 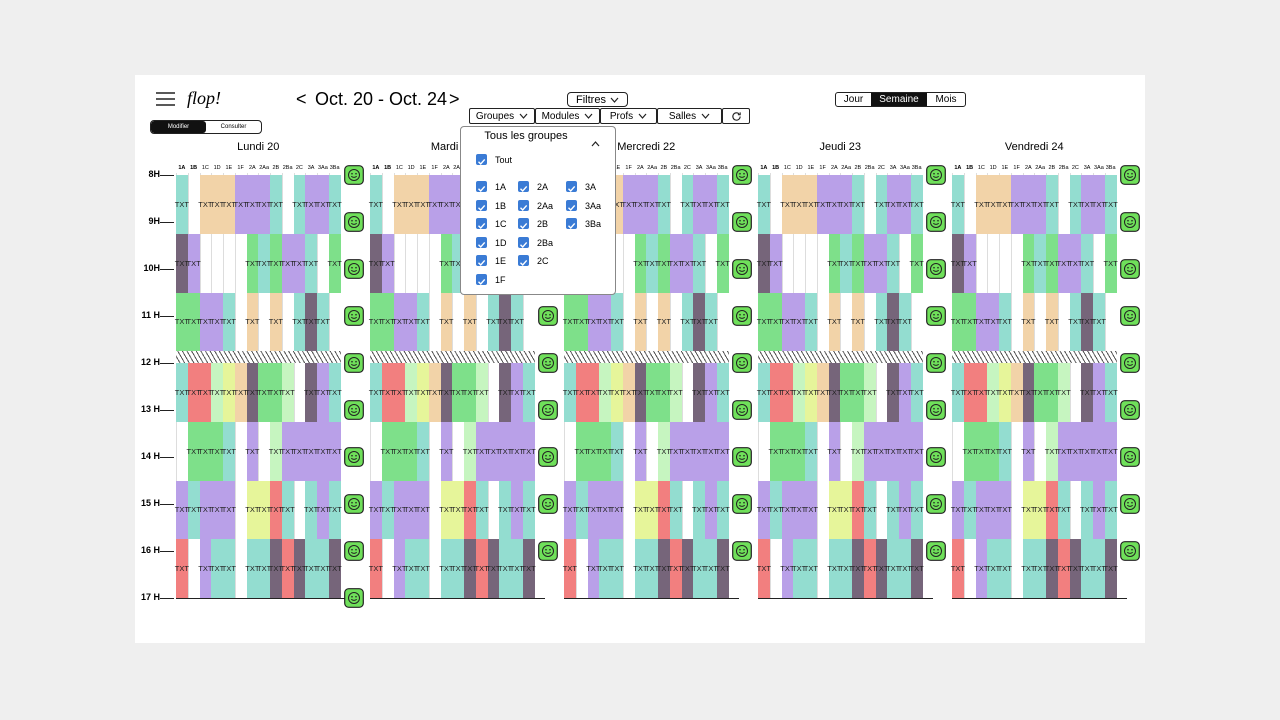 What do you see at coordinates (233, 127) in the screenshot?
I see `mode-option: Consulter` at bounding box center [233, 127].